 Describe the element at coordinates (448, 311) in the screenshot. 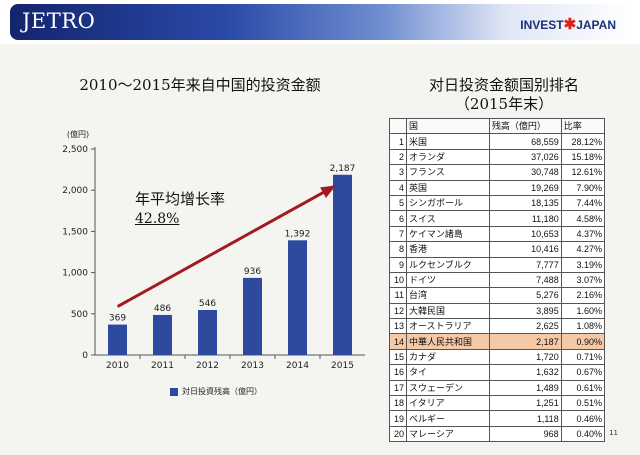

I see `country-cell: 大韓民国` at that location.